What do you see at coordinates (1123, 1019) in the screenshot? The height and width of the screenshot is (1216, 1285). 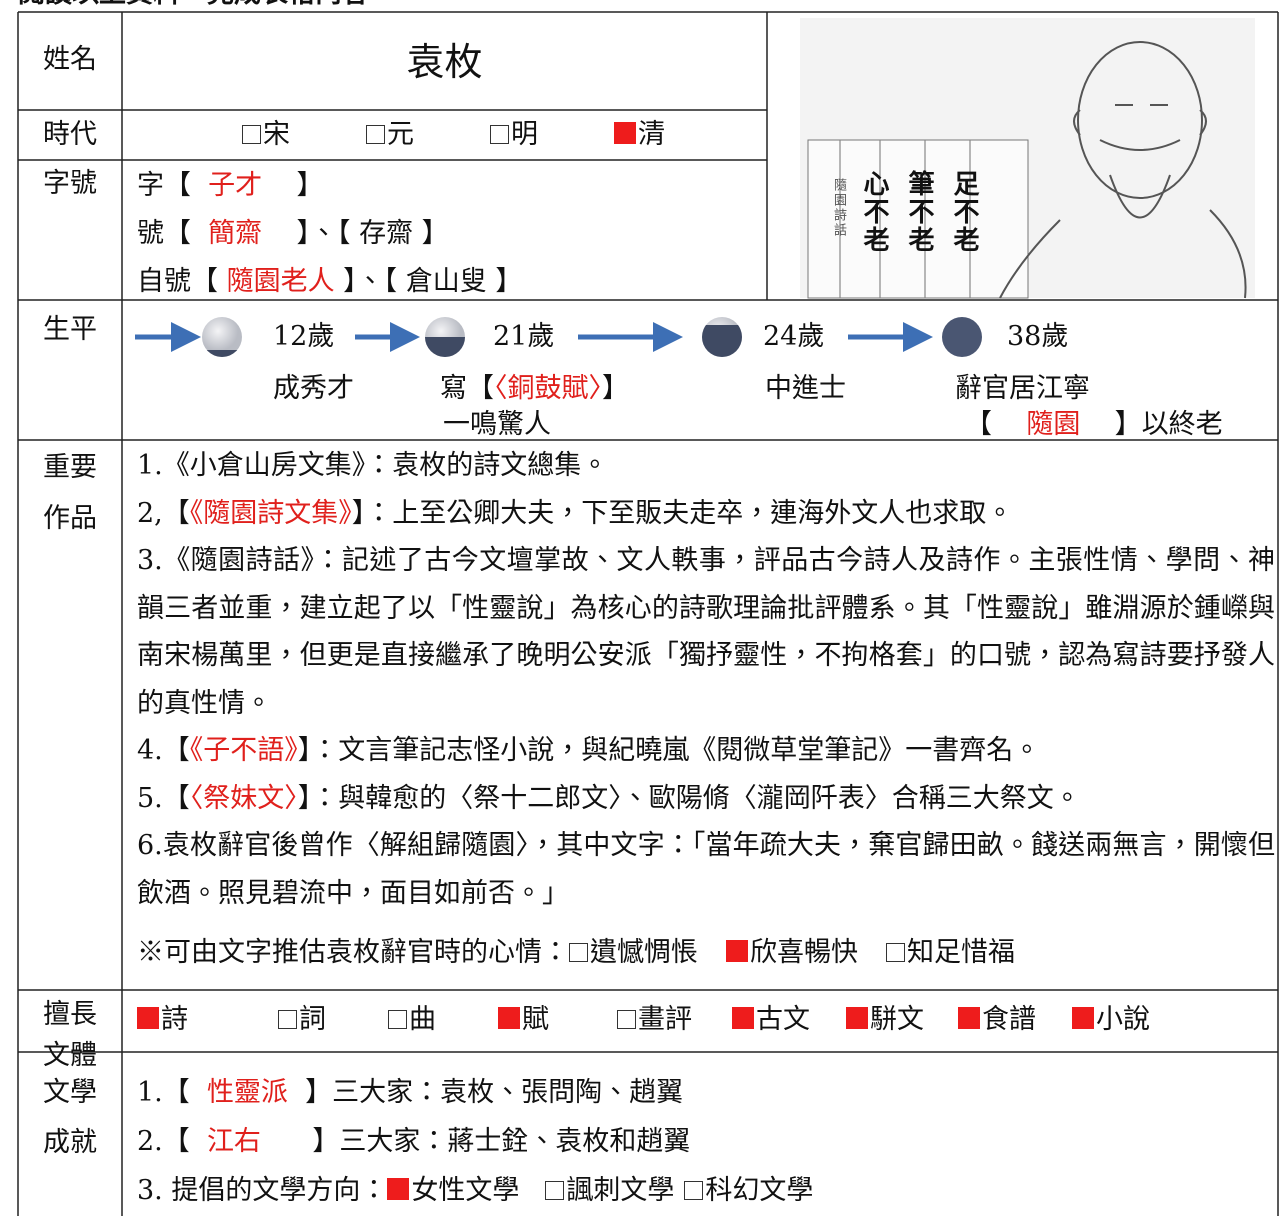 I see `option-label: 小說` at bounding box center [1123, 1019].